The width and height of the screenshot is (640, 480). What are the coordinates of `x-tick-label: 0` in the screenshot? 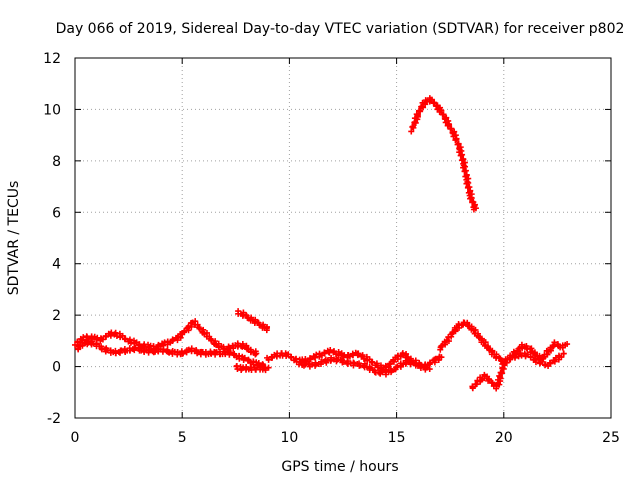 It's located at (75, 438).